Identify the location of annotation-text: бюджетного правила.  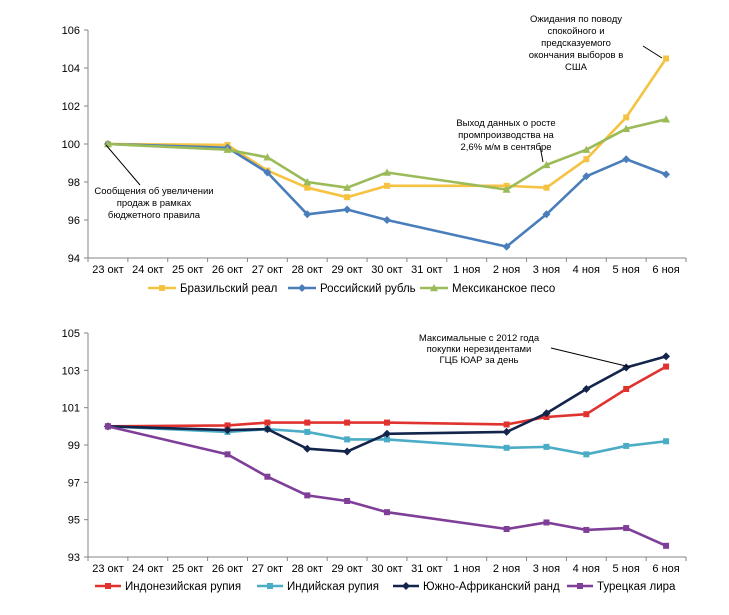
(154, 215).